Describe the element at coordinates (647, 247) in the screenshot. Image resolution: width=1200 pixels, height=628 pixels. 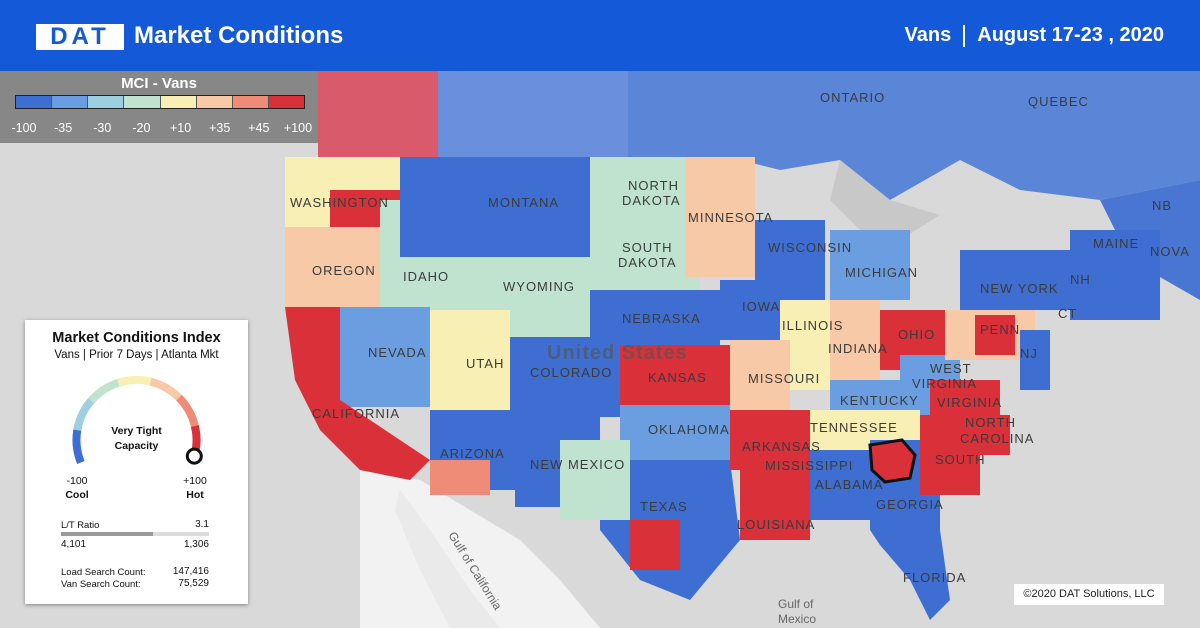
I see `label-sd-1: SOUTH` at that location.